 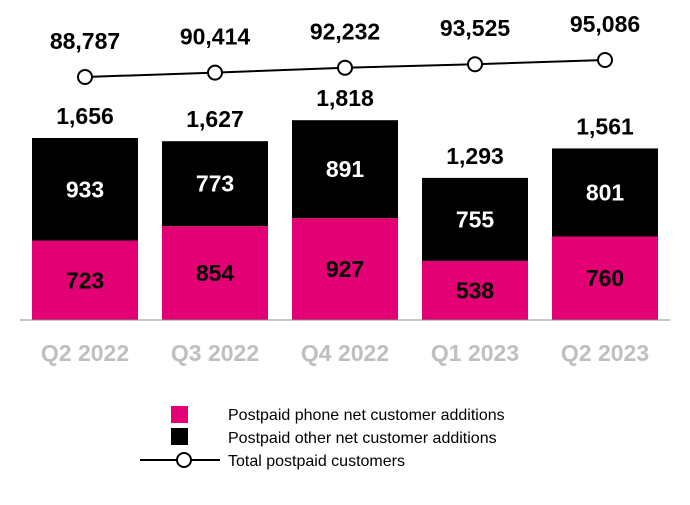 What do you see at coordinates (316, 461) in the screenshot?
I see `legend-label: Total postpaid customers` at bounding box center [316, 461].